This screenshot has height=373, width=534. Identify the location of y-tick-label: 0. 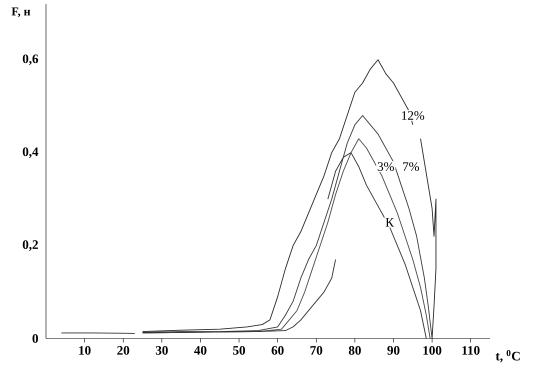
(35, 338).